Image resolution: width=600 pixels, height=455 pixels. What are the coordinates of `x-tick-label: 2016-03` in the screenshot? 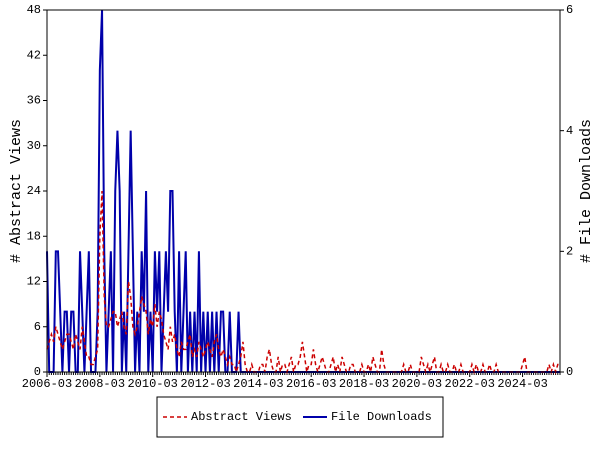 It's located at (311, 384).